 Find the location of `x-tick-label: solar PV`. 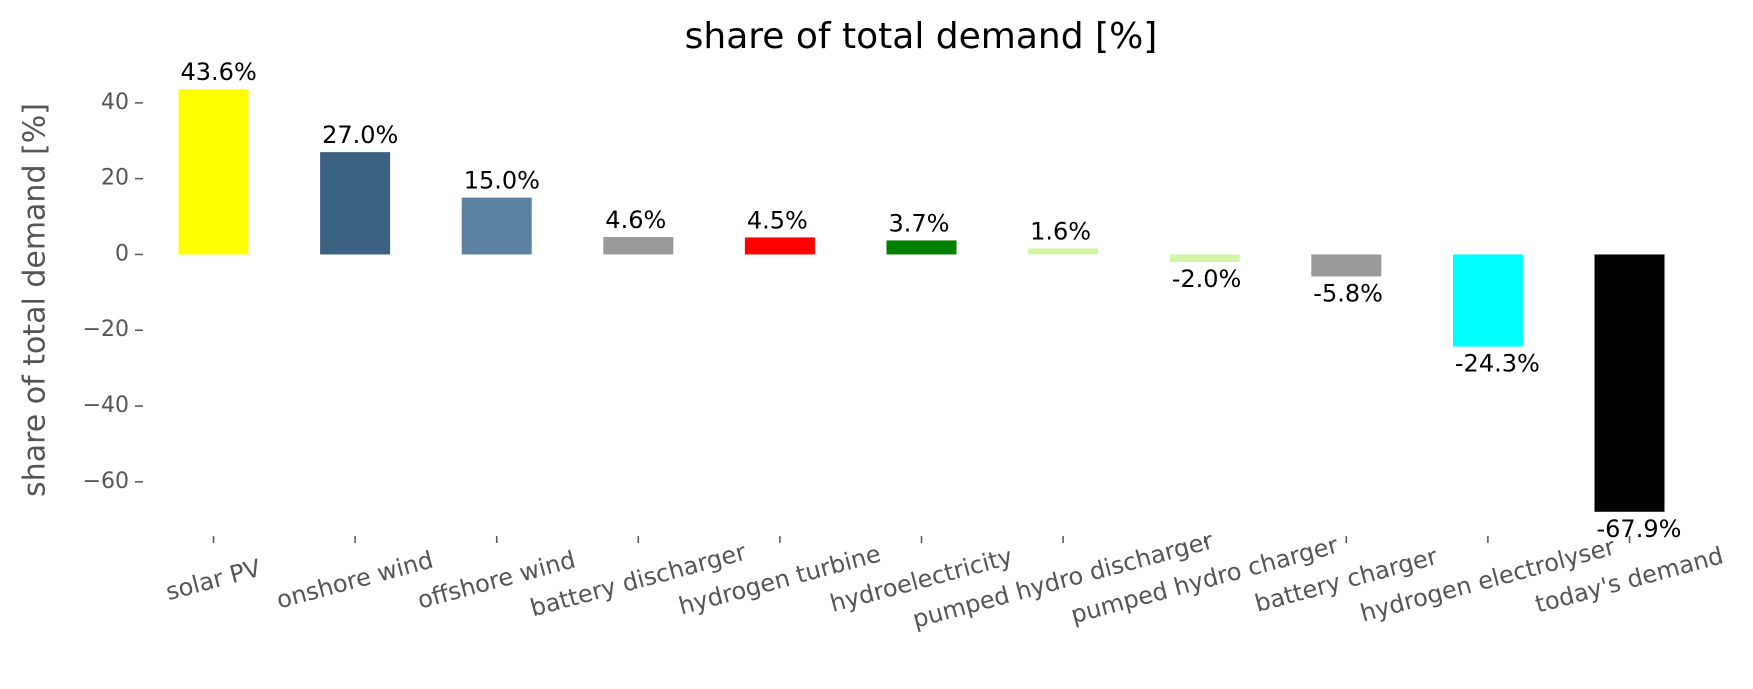

x-tick-label: solar PV is located at coordinates (213, 580).